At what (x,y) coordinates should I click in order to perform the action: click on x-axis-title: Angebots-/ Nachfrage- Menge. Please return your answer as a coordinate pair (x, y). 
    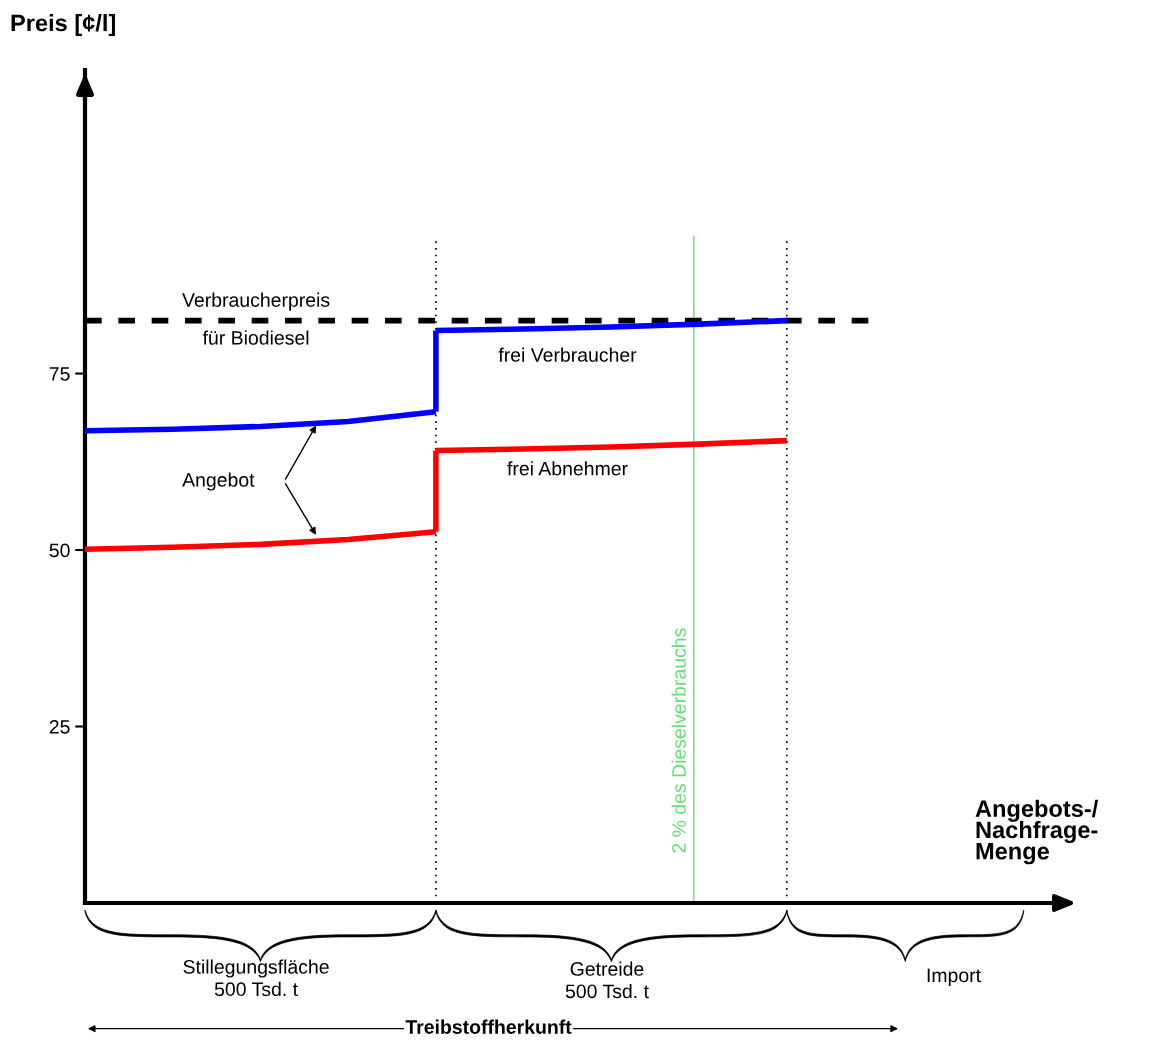
    Looking at the image, I should click on (1037, 832).